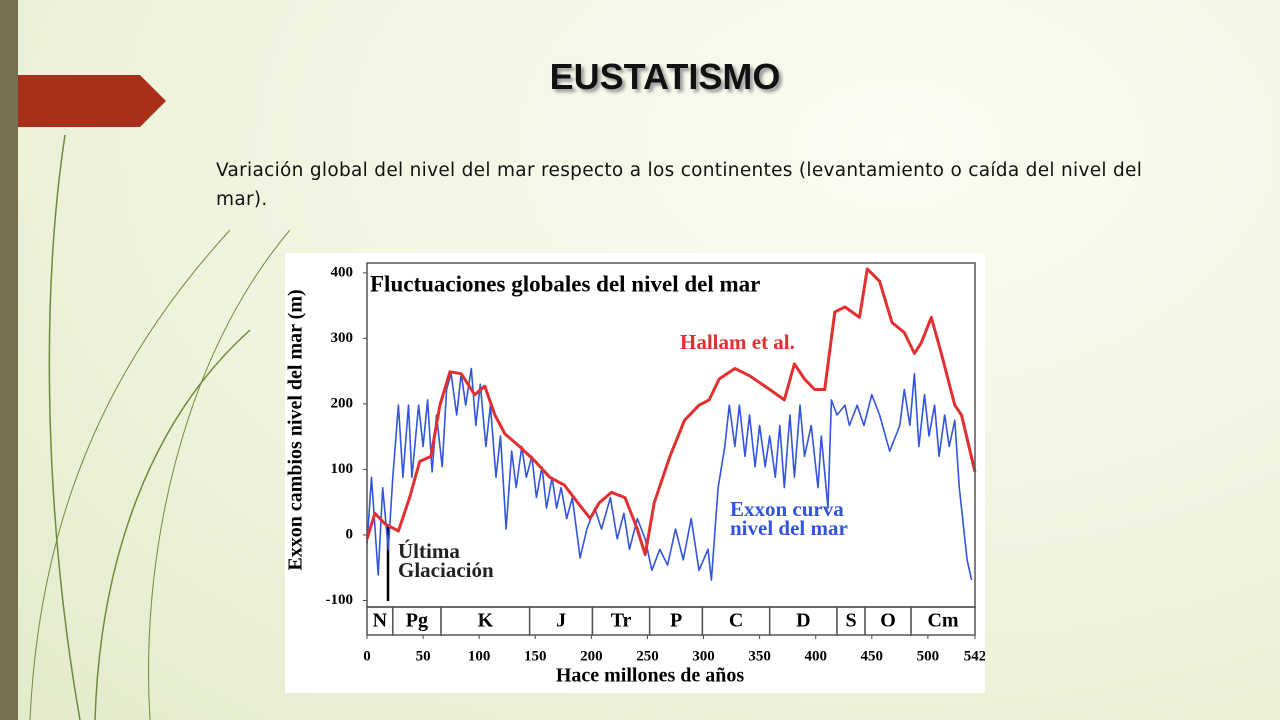 The height and width of the screenshot is (720, 1280). Describe the element at coordinates (650, 676) in the screenshot. I see `x-axis-label: Hace millones de años` at that location.